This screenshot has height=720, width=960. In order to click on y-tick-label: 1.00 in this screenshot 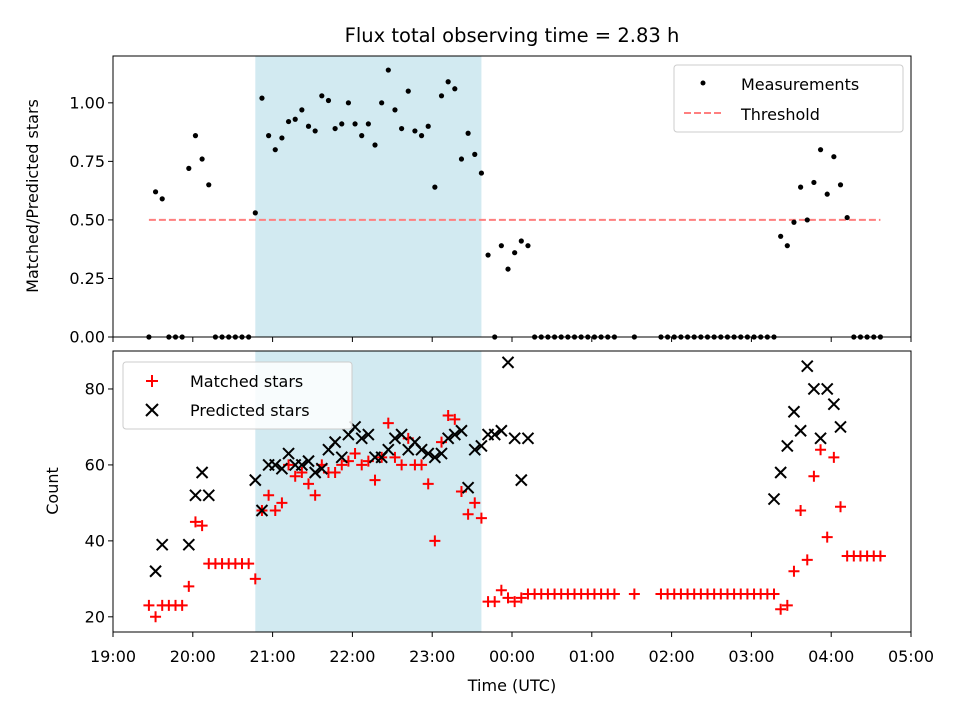, I will do `click(87, 102)`.